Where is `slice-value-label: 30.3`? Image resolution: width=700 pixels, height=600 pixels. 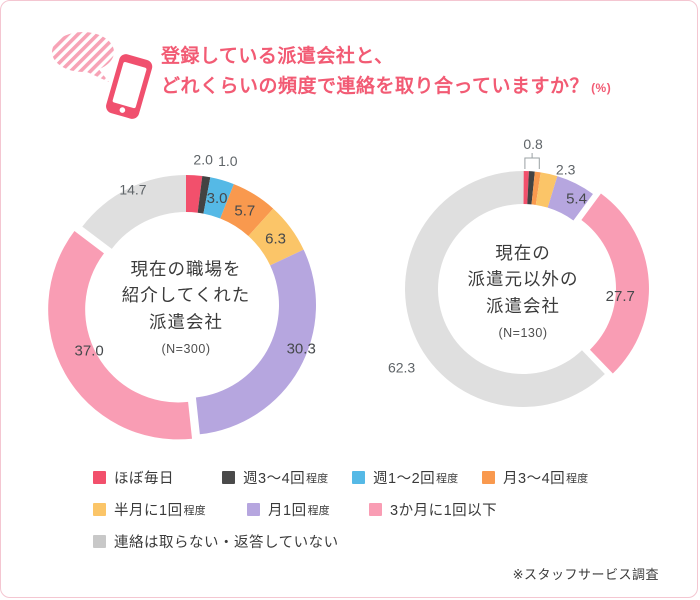
slice-value-label: 30.3 is located at coordinates (301, 349).